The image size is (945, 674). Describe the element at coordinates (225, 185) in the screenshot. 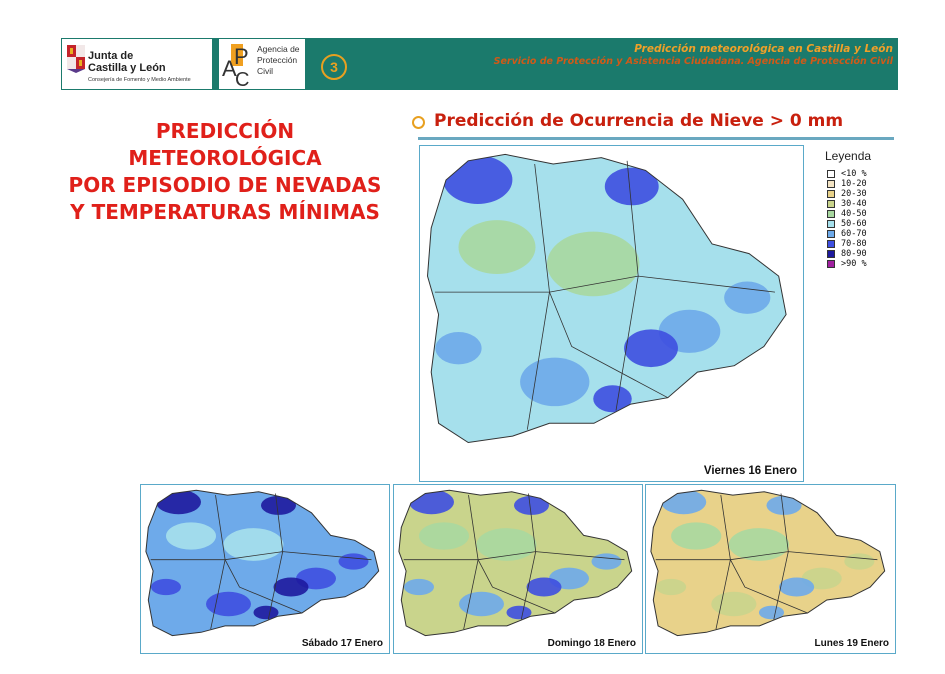

I see `main-title-line: POR EPISODIO DE NEVADAS` at that location.